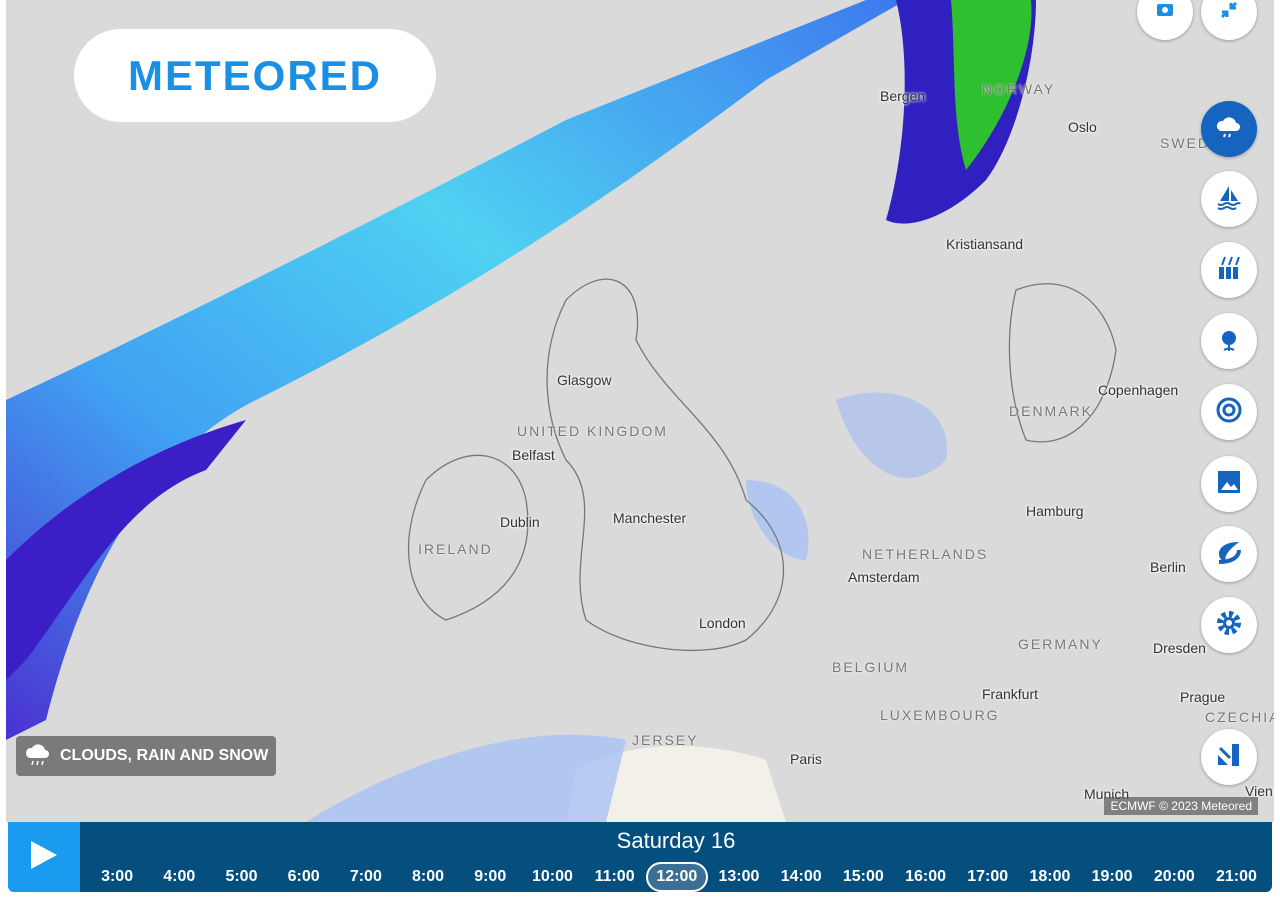 The width and height of the screenshot is (1280, 900). Describe the element at coordinates (533, 455) in the screenshot. I see `city-label: Belfast` at that location.